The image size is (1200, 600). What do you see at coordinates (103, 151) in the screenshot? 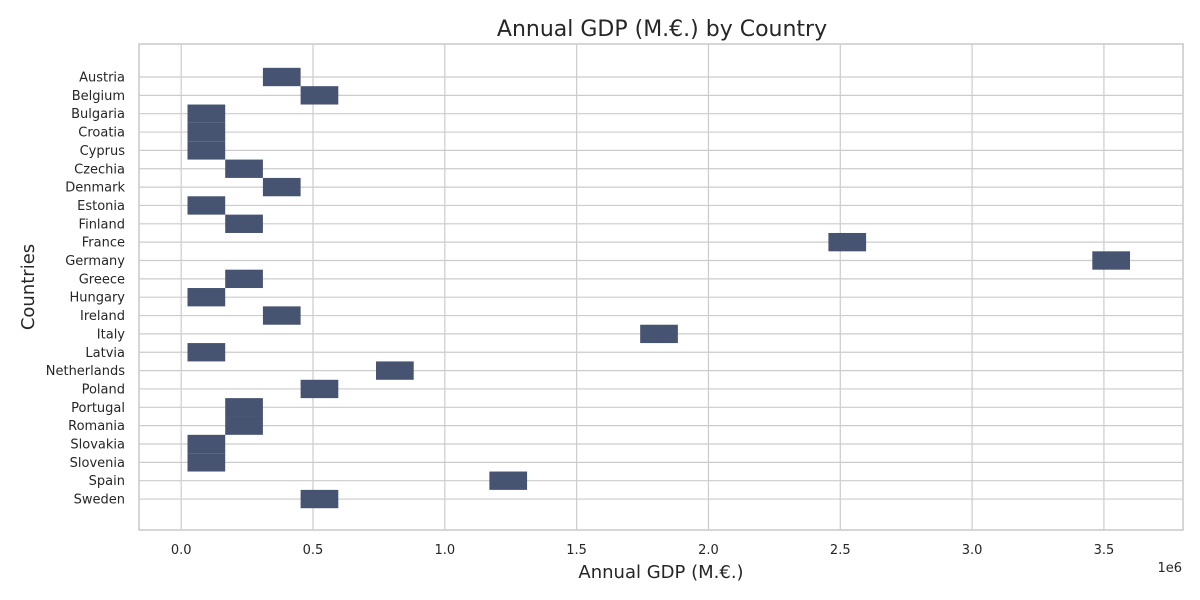
I see `y-tick-label: Cyprus` at bounding box center [103, 151].